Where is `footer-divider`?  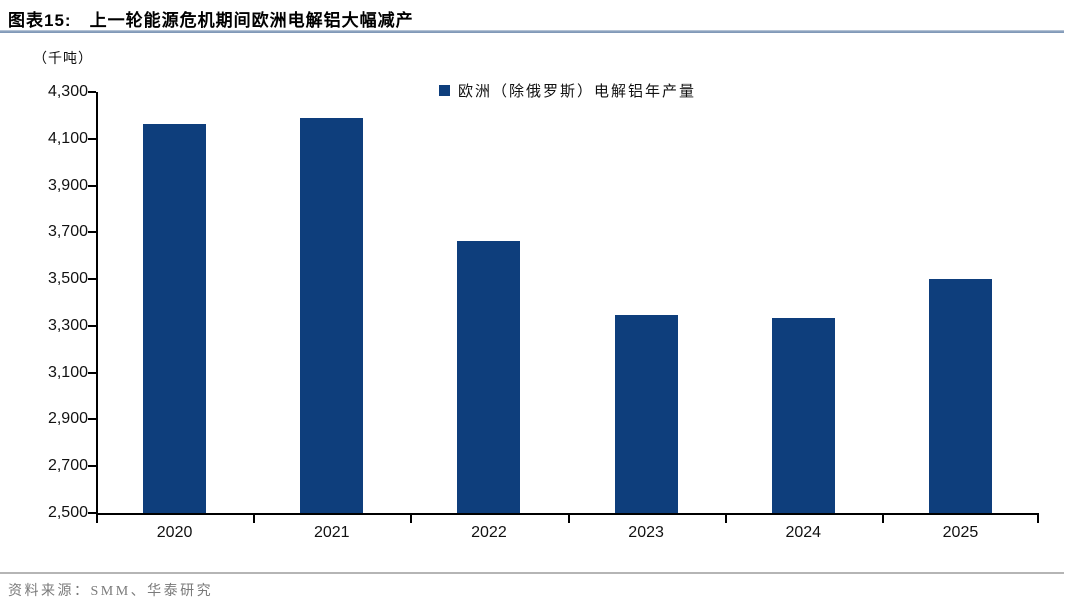 footer-divider is located at coordinates (532, 573).